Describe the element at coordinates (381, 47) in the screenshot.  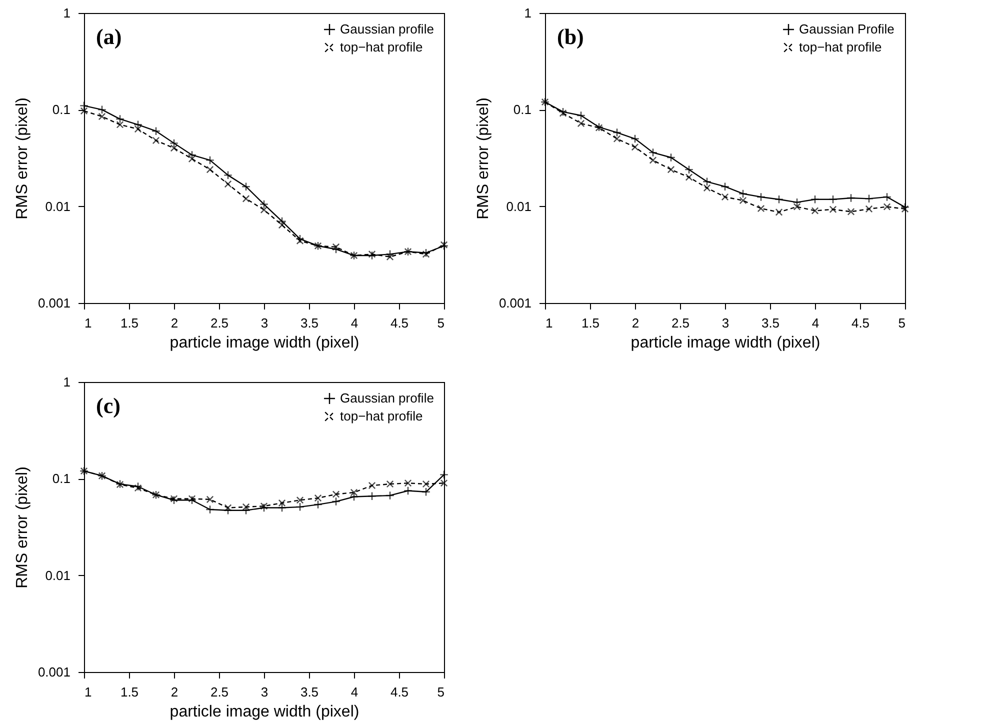
I see `legend-label: top−hat profile` at that location.